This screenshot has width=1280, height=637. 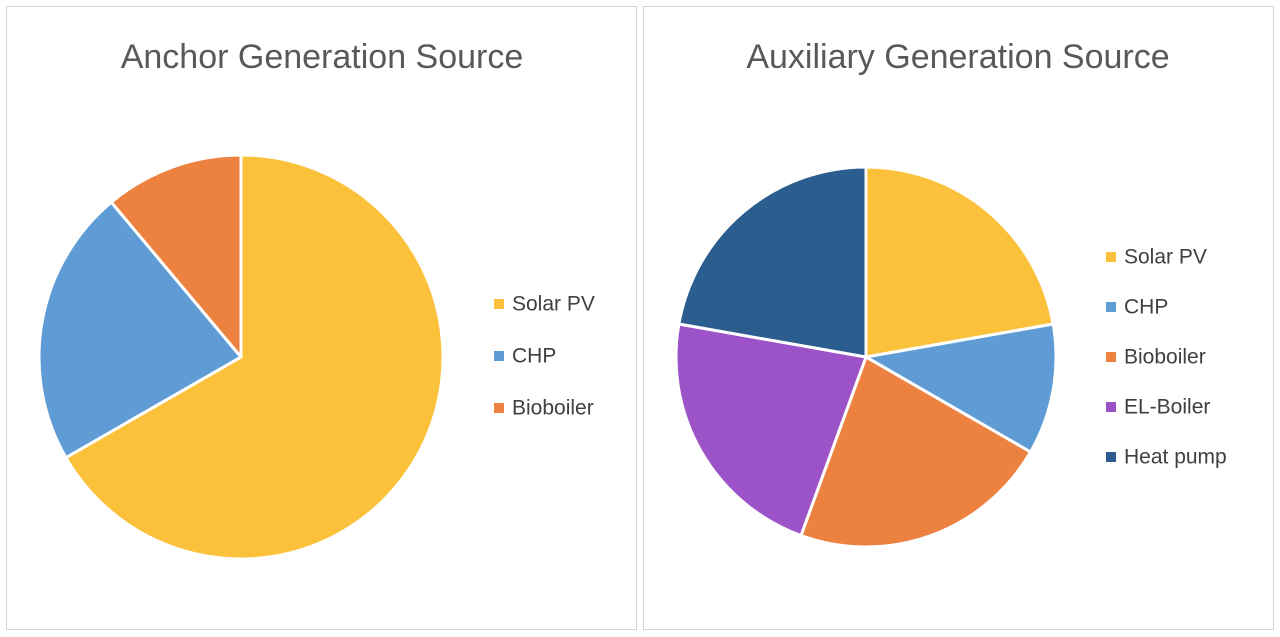 What do you see at coordinates (772, 262) in the screenshot?
I see `pie-slice-heat-pump` at bounding box center [772, 262].